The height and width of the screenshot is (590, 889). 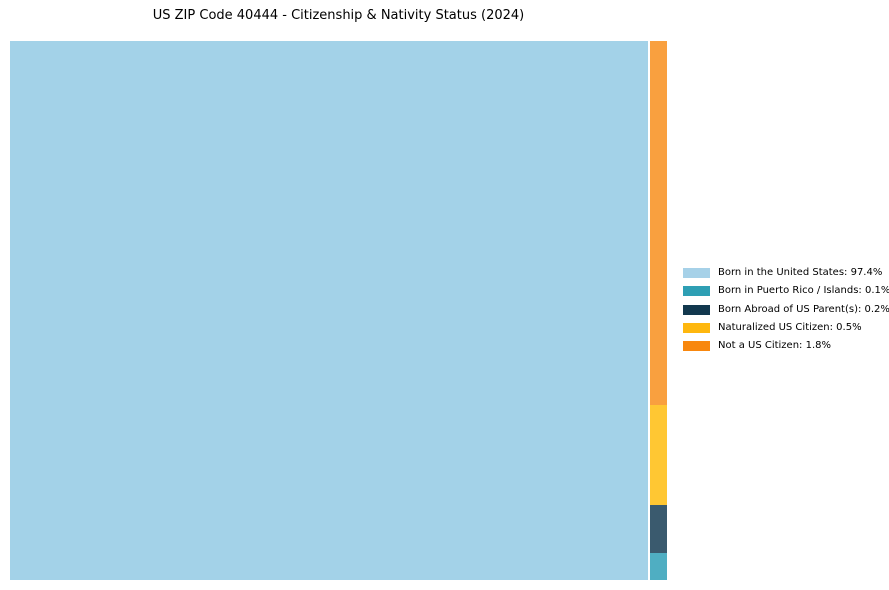 What do you see at coordinates (696, 328) in the screenshot?
I see `legend-swatch-naturalized-us-citizen` at bounding box center [696, 328].